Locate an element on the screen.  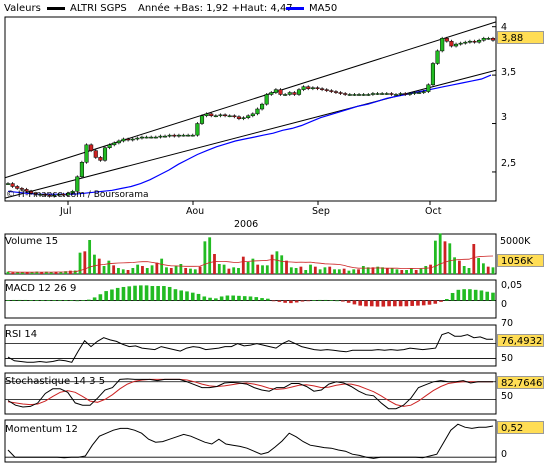
rsi-ytick-70: 70 is located at coordinates (507, 323).